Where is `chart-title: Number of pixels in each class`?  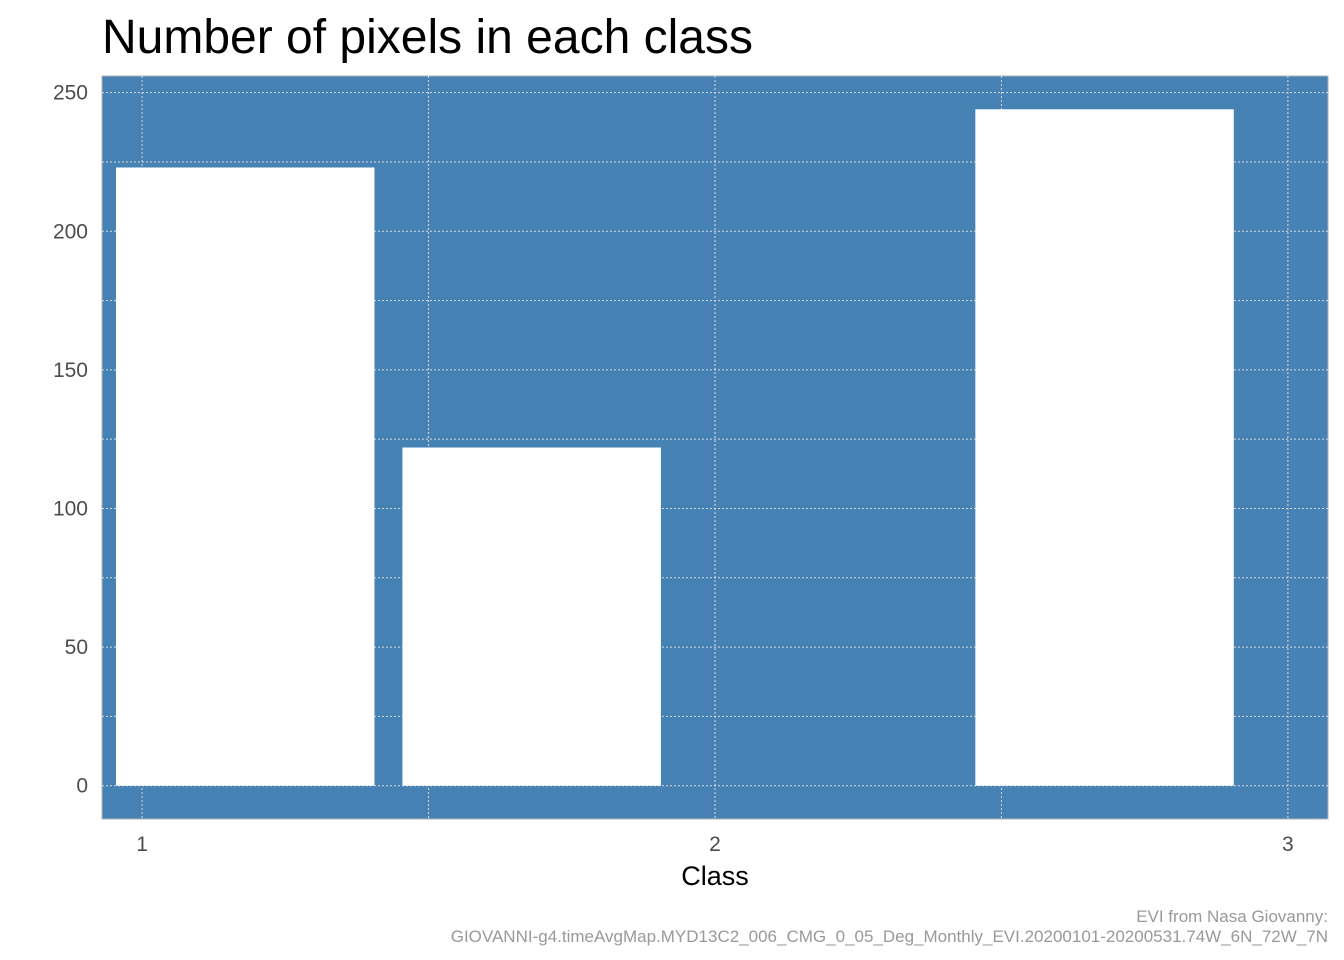 chart-title: Number of pixels in each class is located at coordinates (427, 37).